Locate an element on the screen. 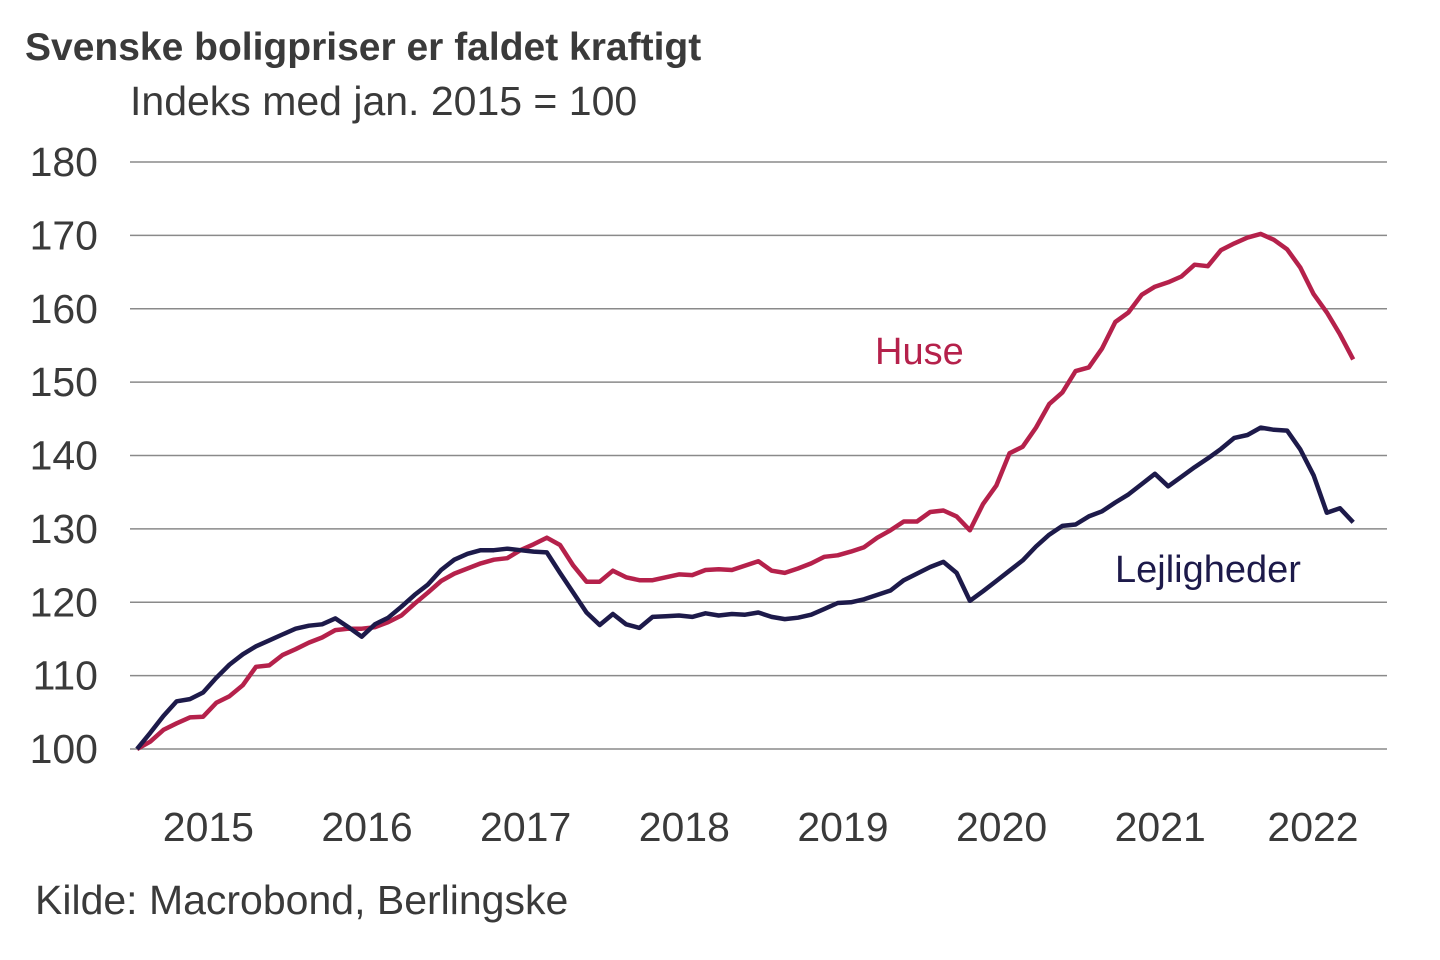 The width and height of the screenshot is (1440, 960). x-tick-label: 2021 is located at coordinates (1160, 827).